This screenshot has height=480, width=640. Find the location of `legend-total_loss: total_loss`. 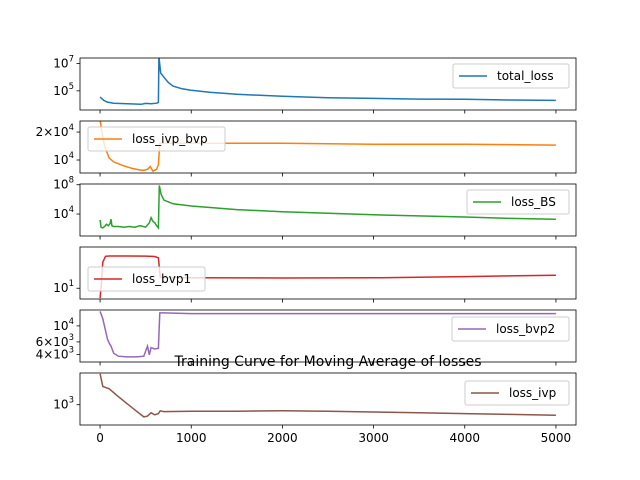

legend-total_loss: total_loss is located at coordinates (511, 76).